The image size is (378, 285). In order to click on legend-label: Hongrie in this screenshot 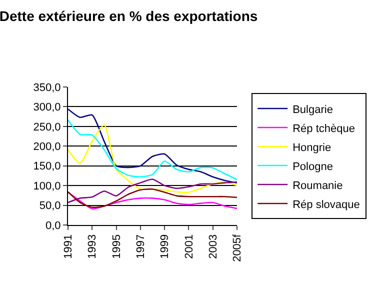, I will do `click(312, 148)`.